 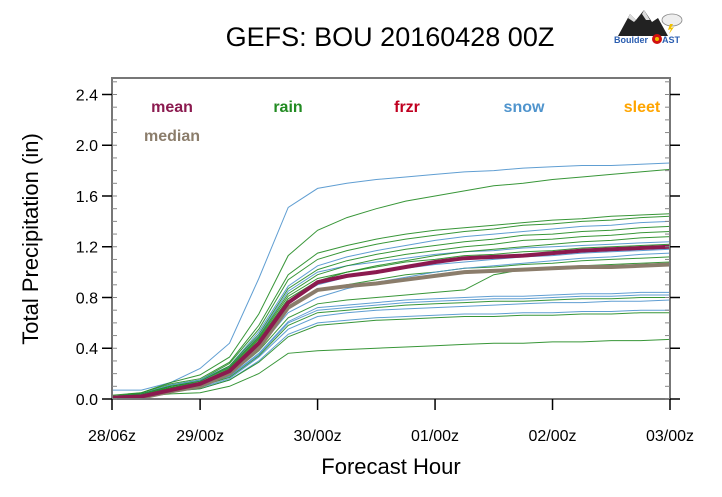 What do you see at coordinates (670, 436) in the screenshot?
I see `x-tick-label: 03/00z` at bounding box center [670, 436].